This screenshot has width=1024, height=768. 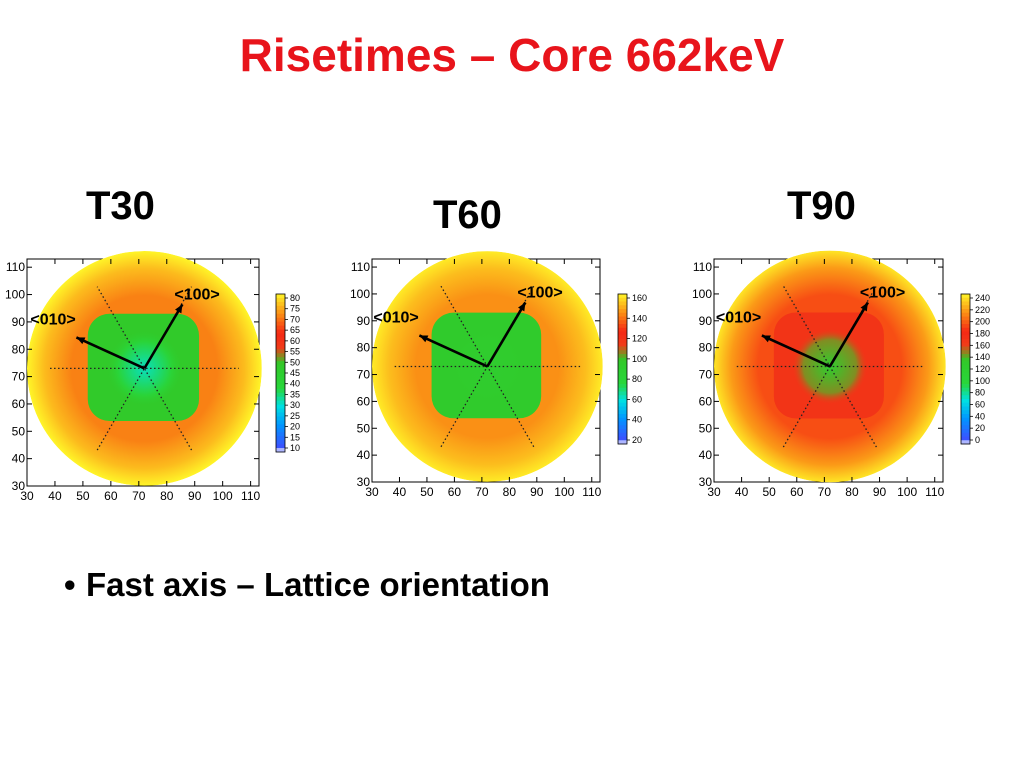 I want to click on colorbar-tick-label: 0, so click(x=977, y=440).